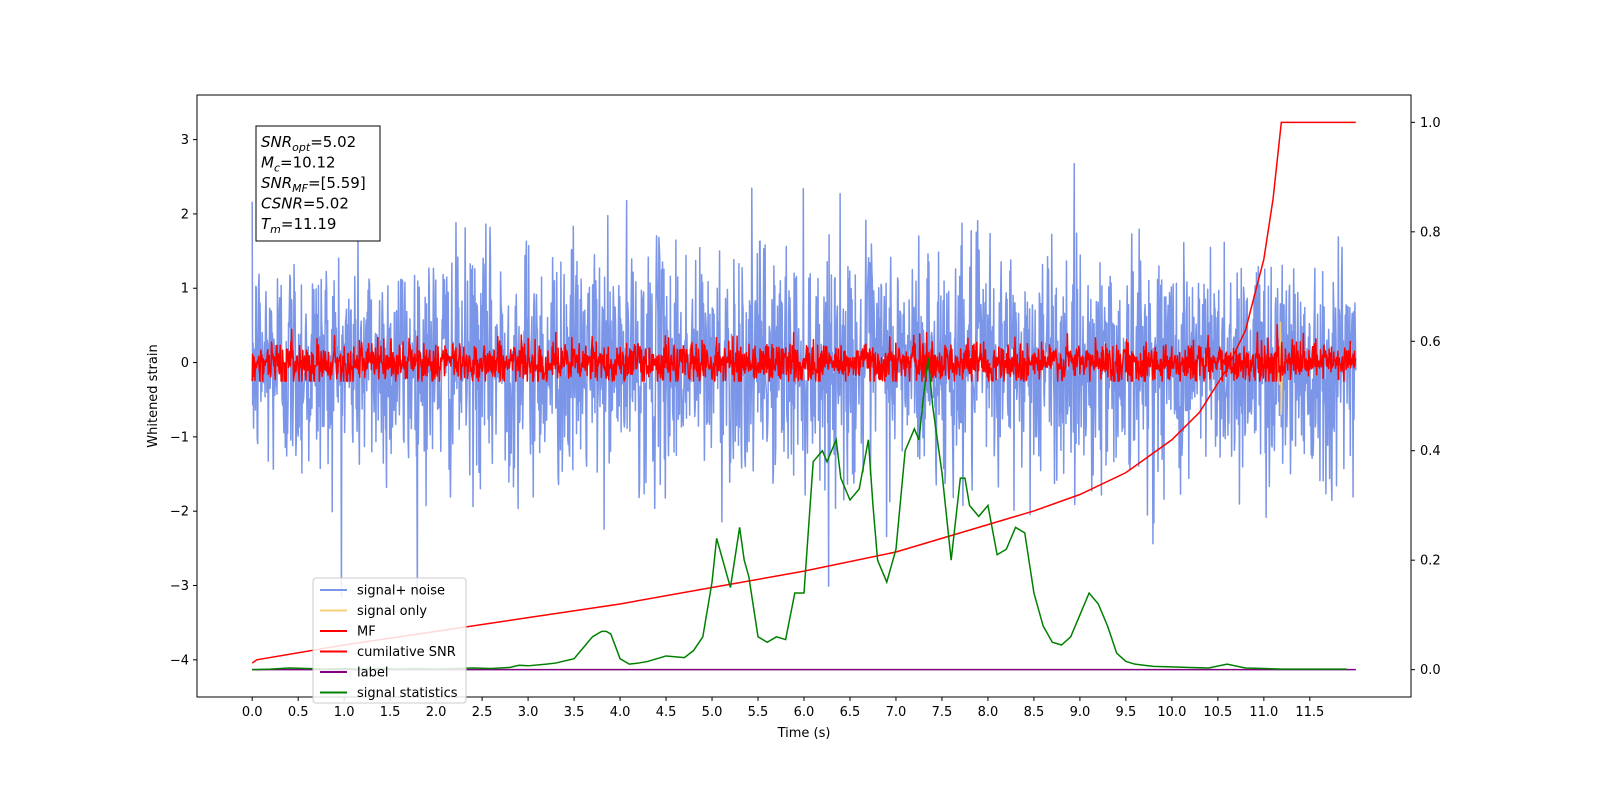 The width and height of the screenshot is (1600, 804). Describe the element at coordinates (1126, 712) in the screenshot. I see `x-tick-label: 9.5` at that location.